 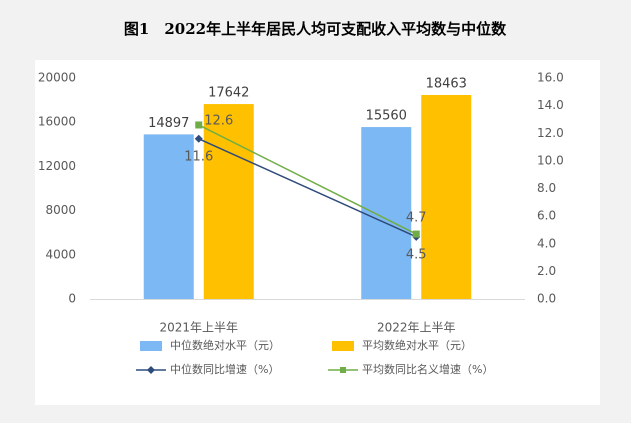 I want to click on value-label: 4.5, so click(x=416, y=254).